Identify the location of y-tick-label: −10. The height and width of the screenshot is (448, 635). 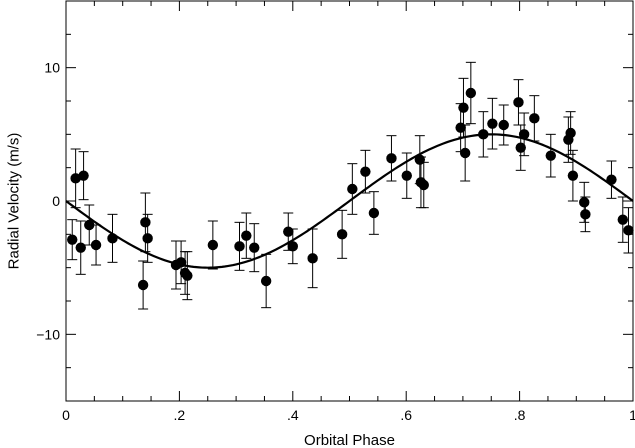
(48, 334).